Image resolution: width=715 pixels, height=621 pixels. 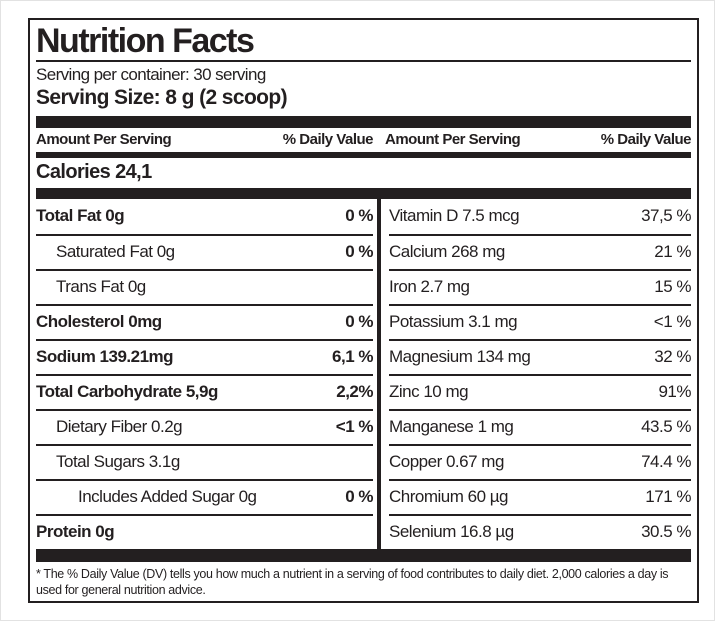 I want to click on nutrient-label: Selenium 16.8 µg, so click(x=451, y=532).